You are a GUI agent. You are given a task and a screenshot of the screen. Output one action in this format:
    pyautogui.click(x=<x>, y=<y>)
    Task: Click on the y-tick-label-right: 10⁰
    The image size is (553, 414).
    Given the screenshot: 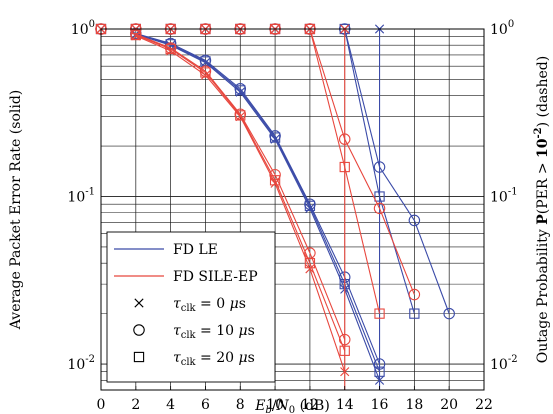 What is the action you would take?
    pyautogui.click(x=502, y=28)
    